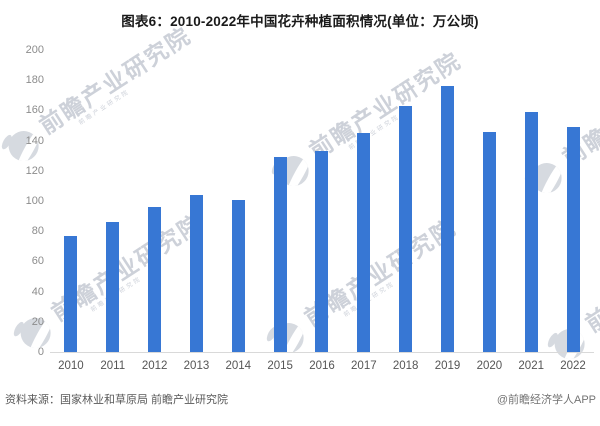 This screenshot has height=426, width=600. Describe the element at coordinates (546, 400) in the screenshot. I see `credit-note: @前瞻经济学人APP` at that location.